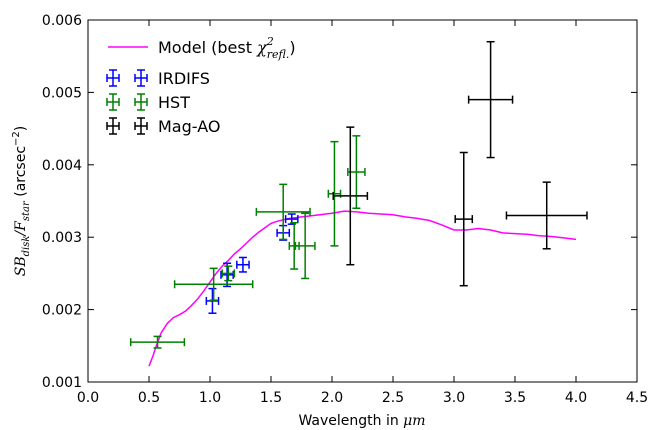  Describe the element at coordinates (62, 383) in the screenshot. I see `y-tick-label: 0.001` at that location.